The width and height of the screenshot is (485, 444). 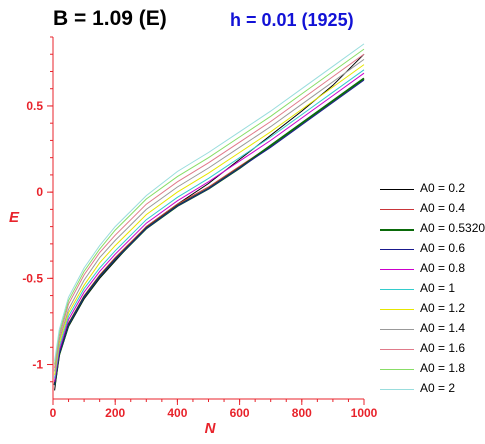 I want to click on legend-label: A0 = 0.4, so click(x=443, y=208).